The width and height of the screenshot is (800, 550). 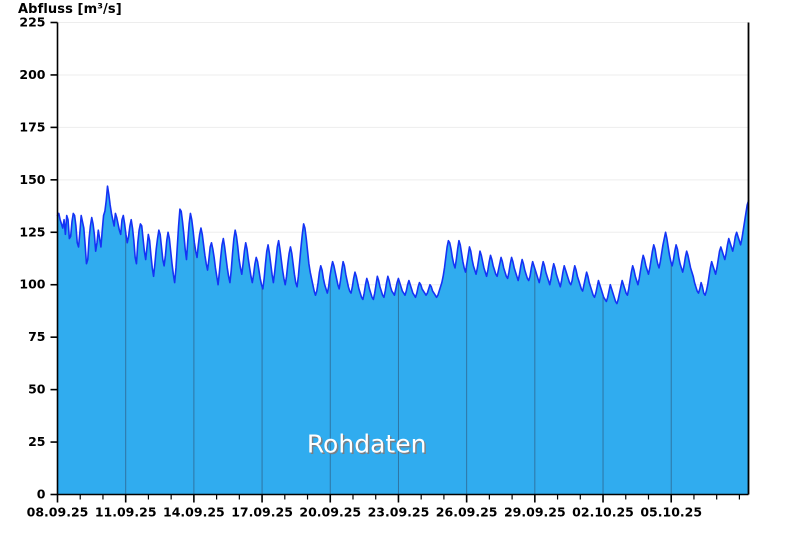 I want to click on watermark-shadow-text: Rohdaten, so click(x=368, y=445).